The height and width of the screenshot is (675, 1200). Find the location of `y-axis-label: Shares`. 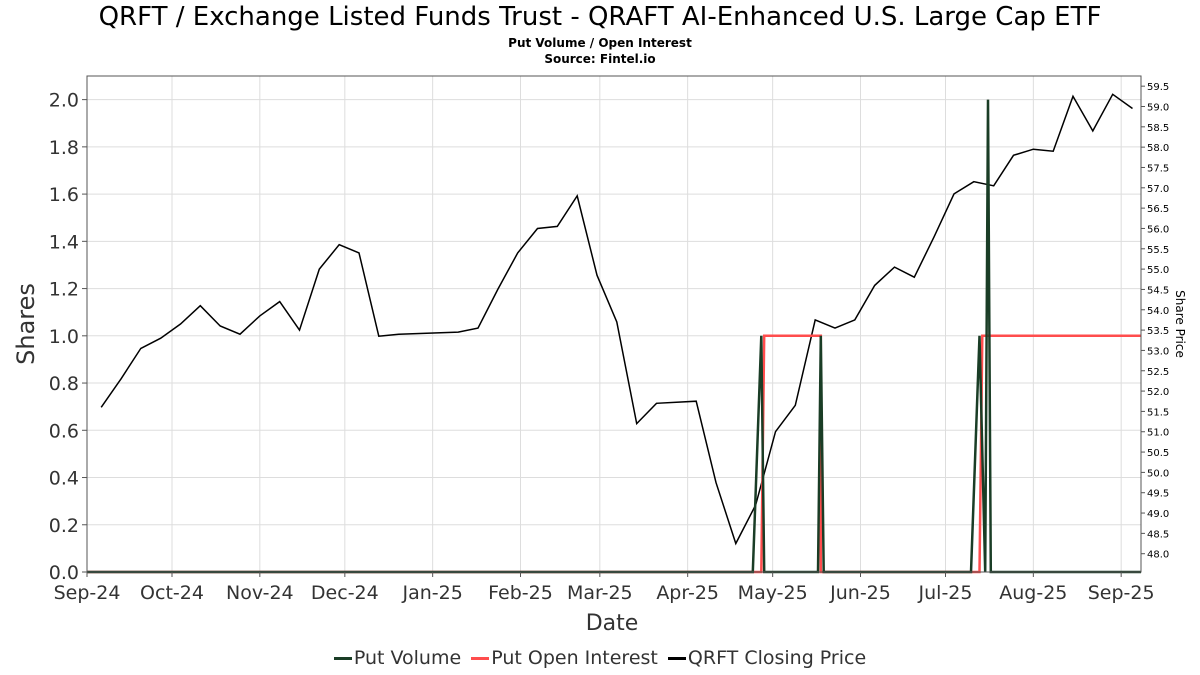

y-axis-label: Shares is located at coordinates (26, 324).